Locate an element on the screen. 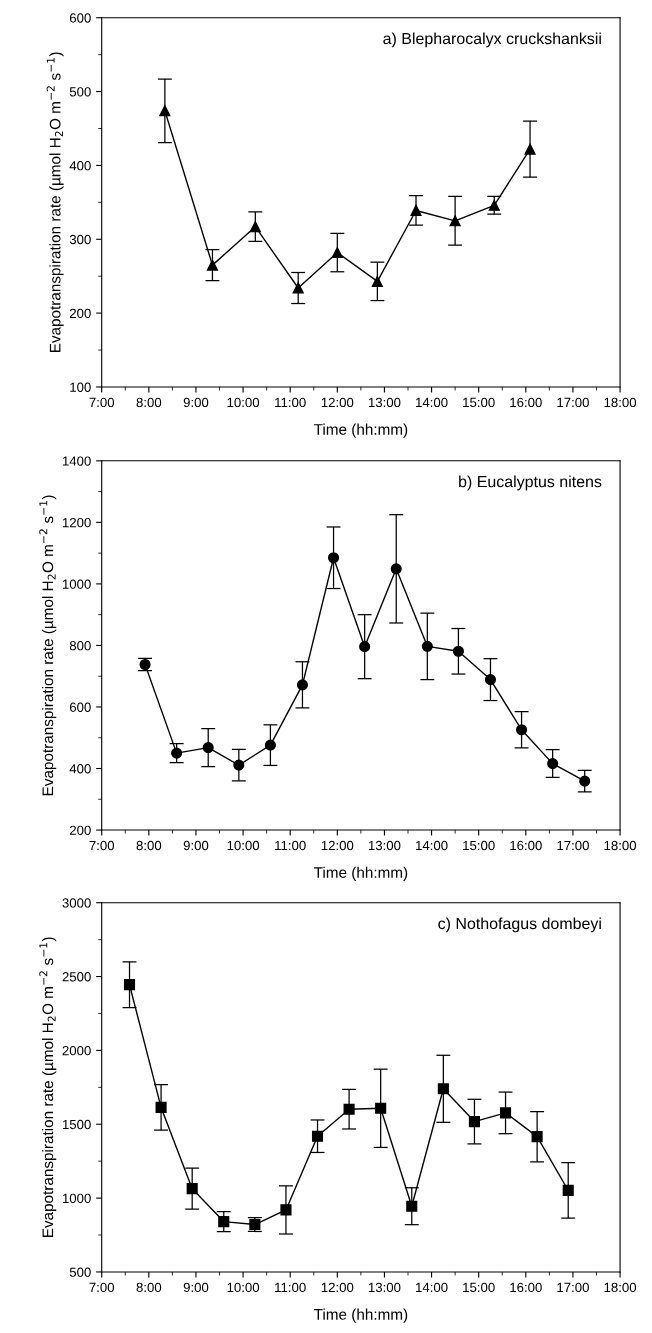 The width and height of the screenshot is (652, 1333). annotation: b) Eucalyptus nitens is located at coordinates (530, 483).